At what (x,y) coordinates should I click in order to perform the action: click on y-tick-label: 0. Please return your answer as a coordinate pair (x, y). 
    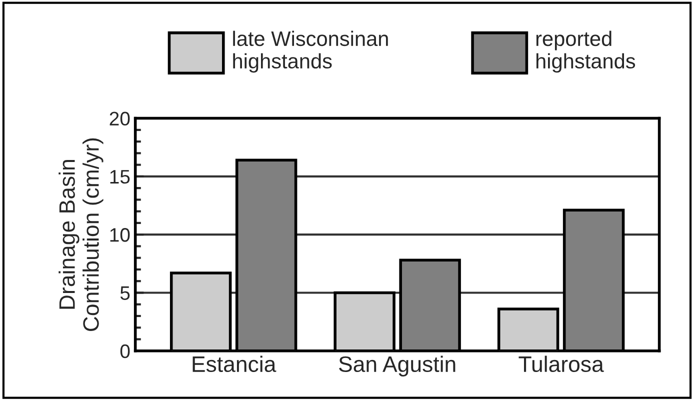
    Looking at the image, I should click on (125, 351).